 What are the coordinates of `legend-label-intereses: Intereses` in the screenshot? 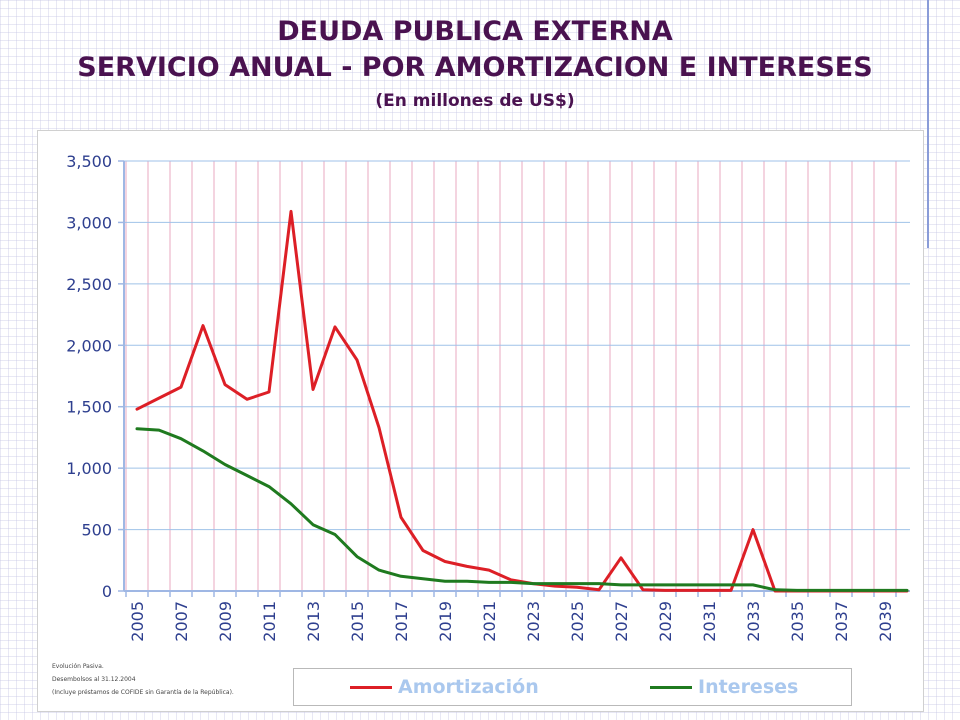 It's located at (748, 687).